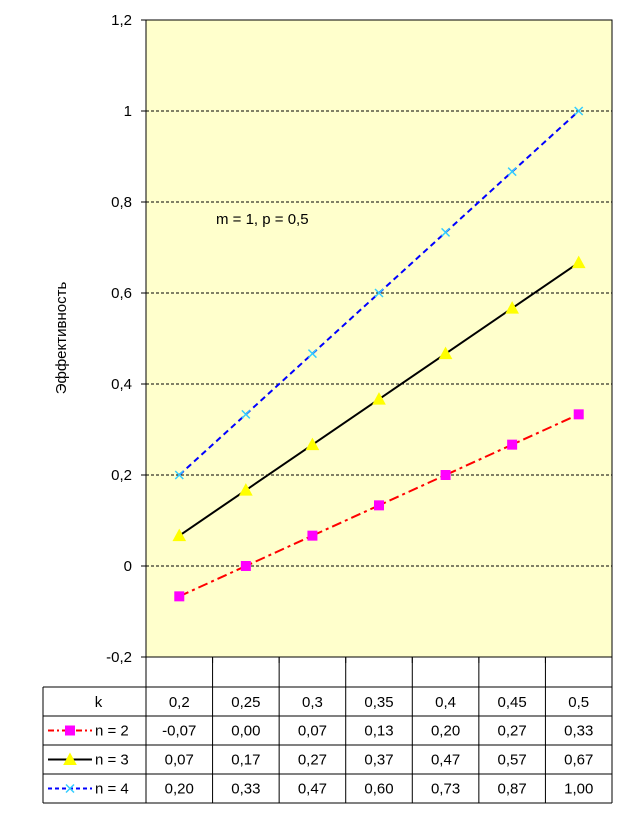 This screenshot has width=627, height=818. I want to click on table-cell-value: 0,67, so click(578, 760).